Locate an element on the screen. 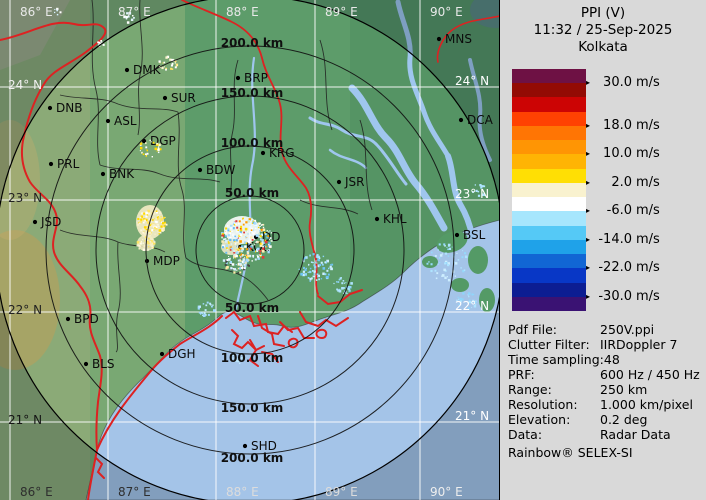 This screenshot has height=500, width=706. velocity-colorbar is located at coordinates (549, 190).